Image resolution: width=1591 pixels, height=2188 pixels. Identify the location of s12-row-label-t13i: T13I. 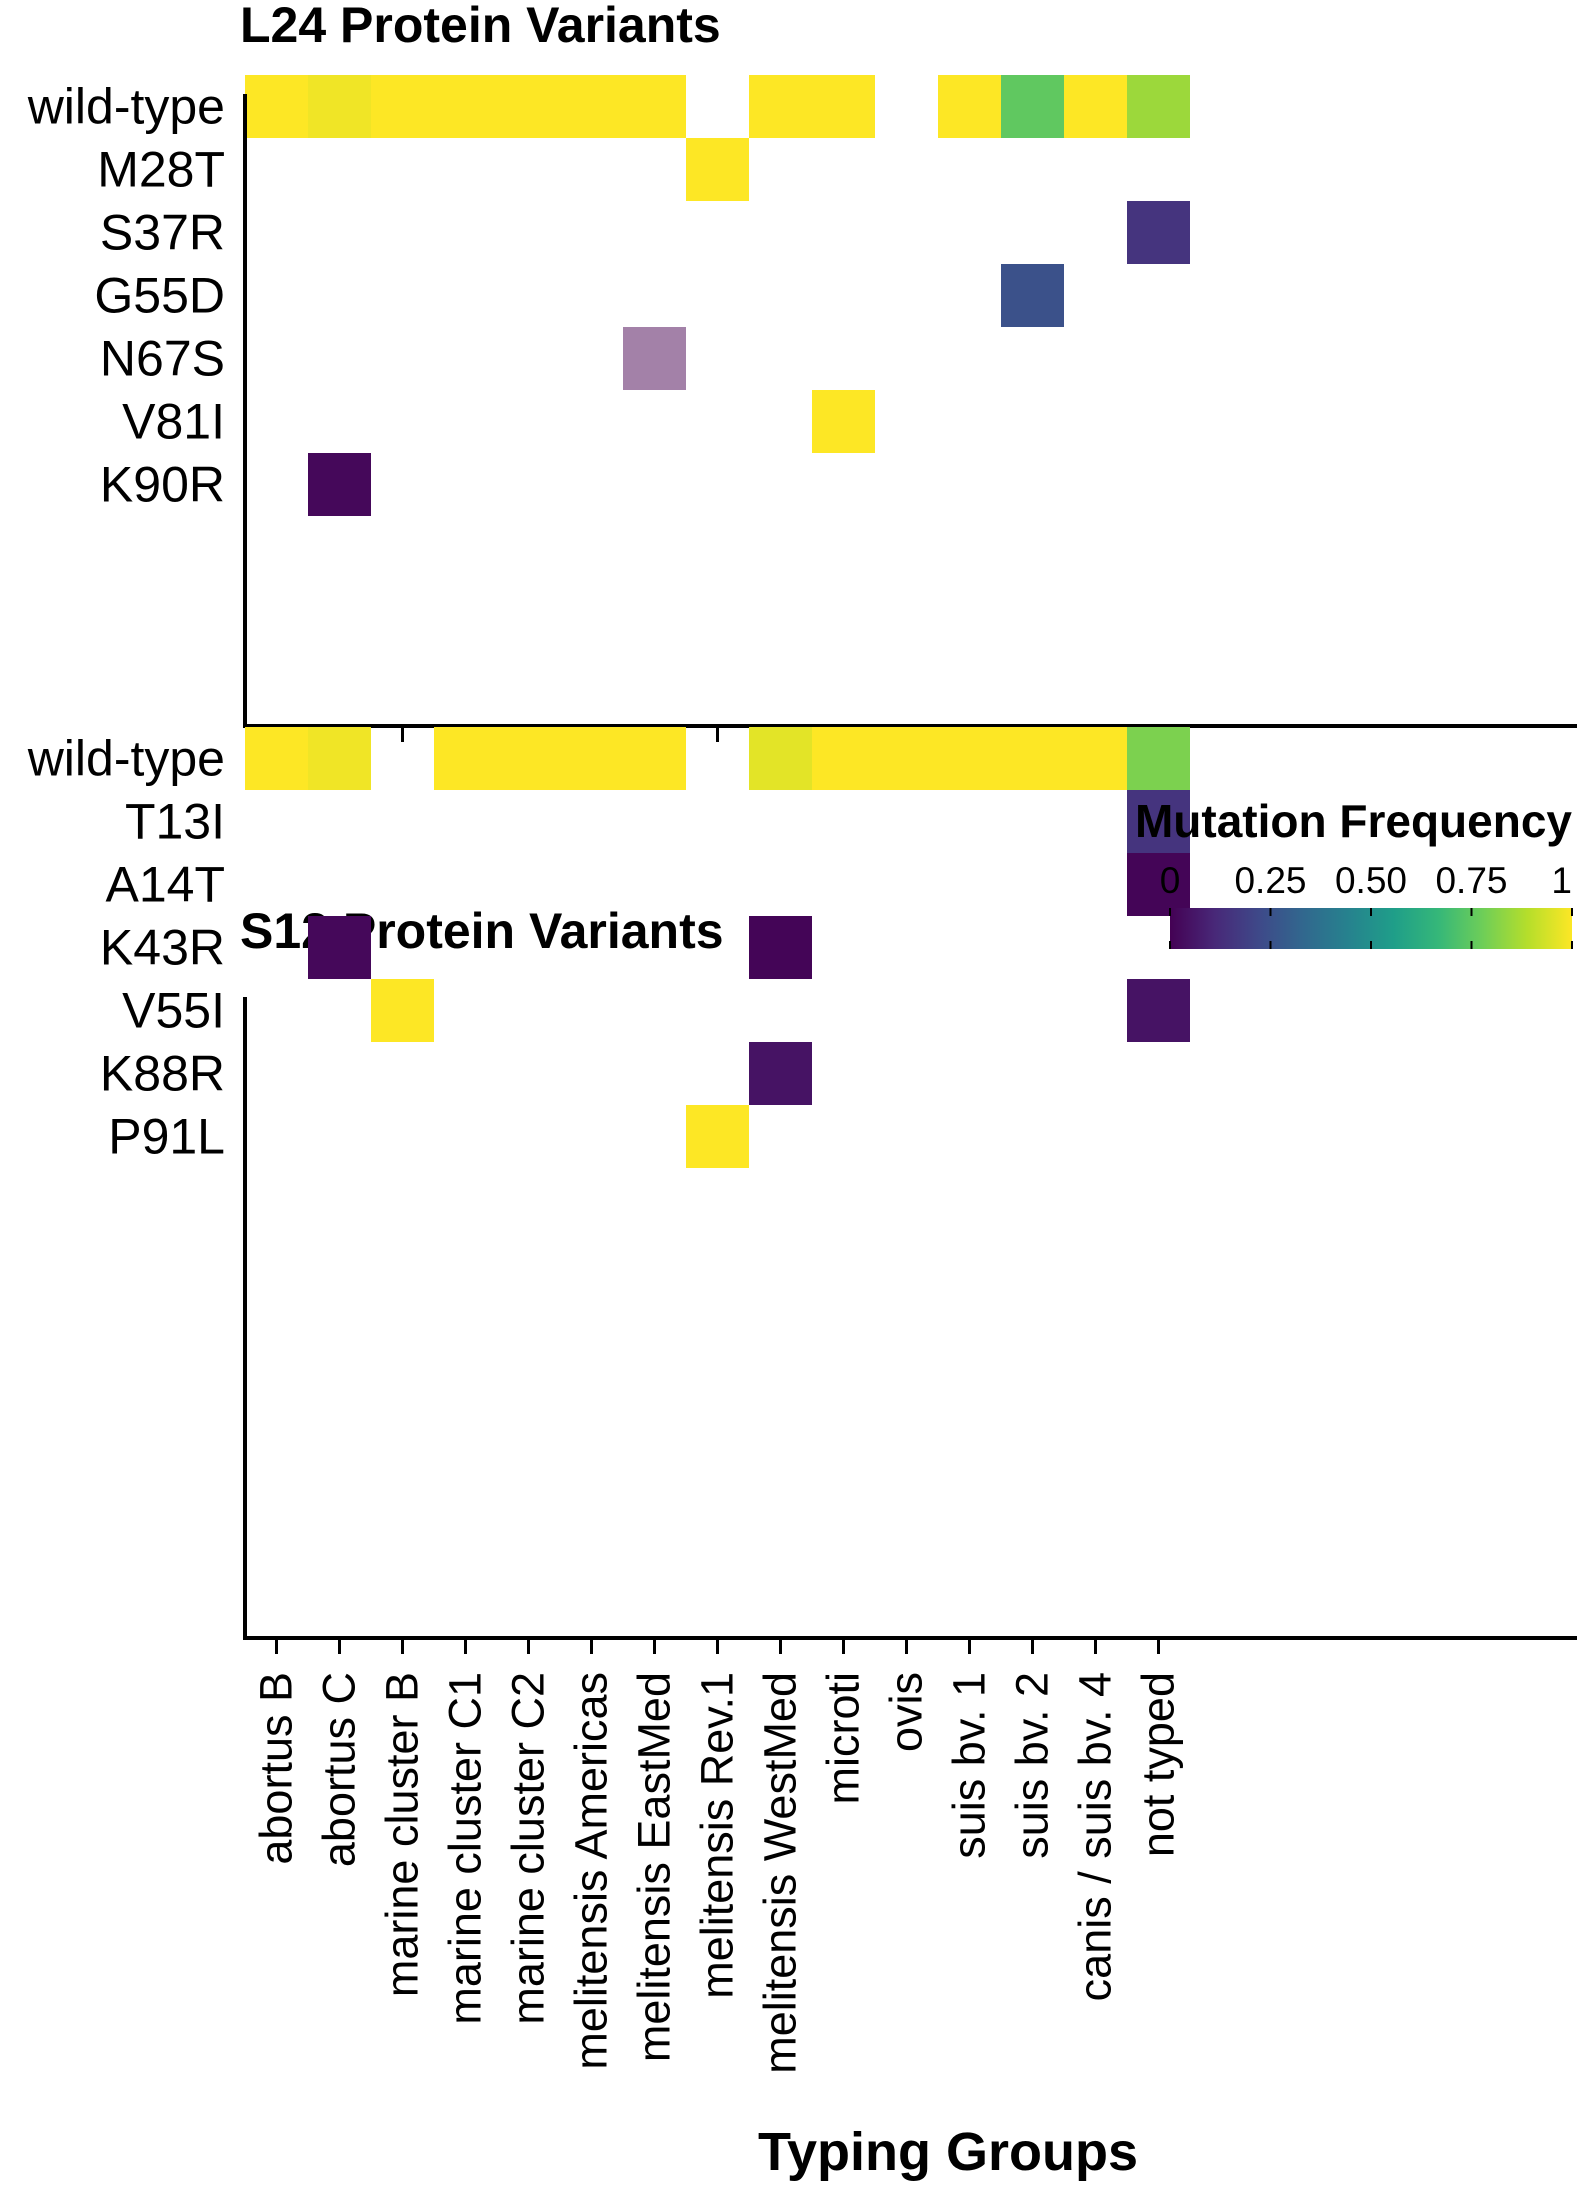
(175, 822).